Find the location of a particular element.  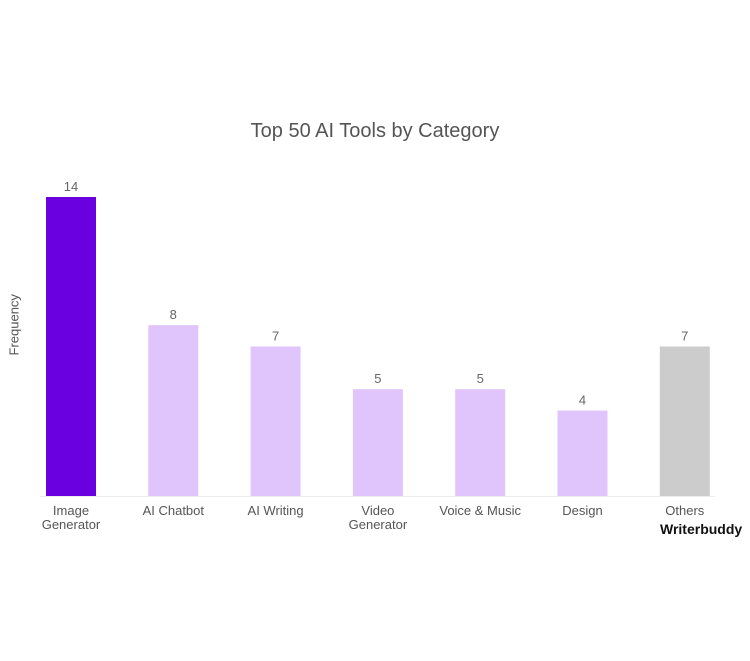

data-label: 8 is located at coordinates (173, 314).